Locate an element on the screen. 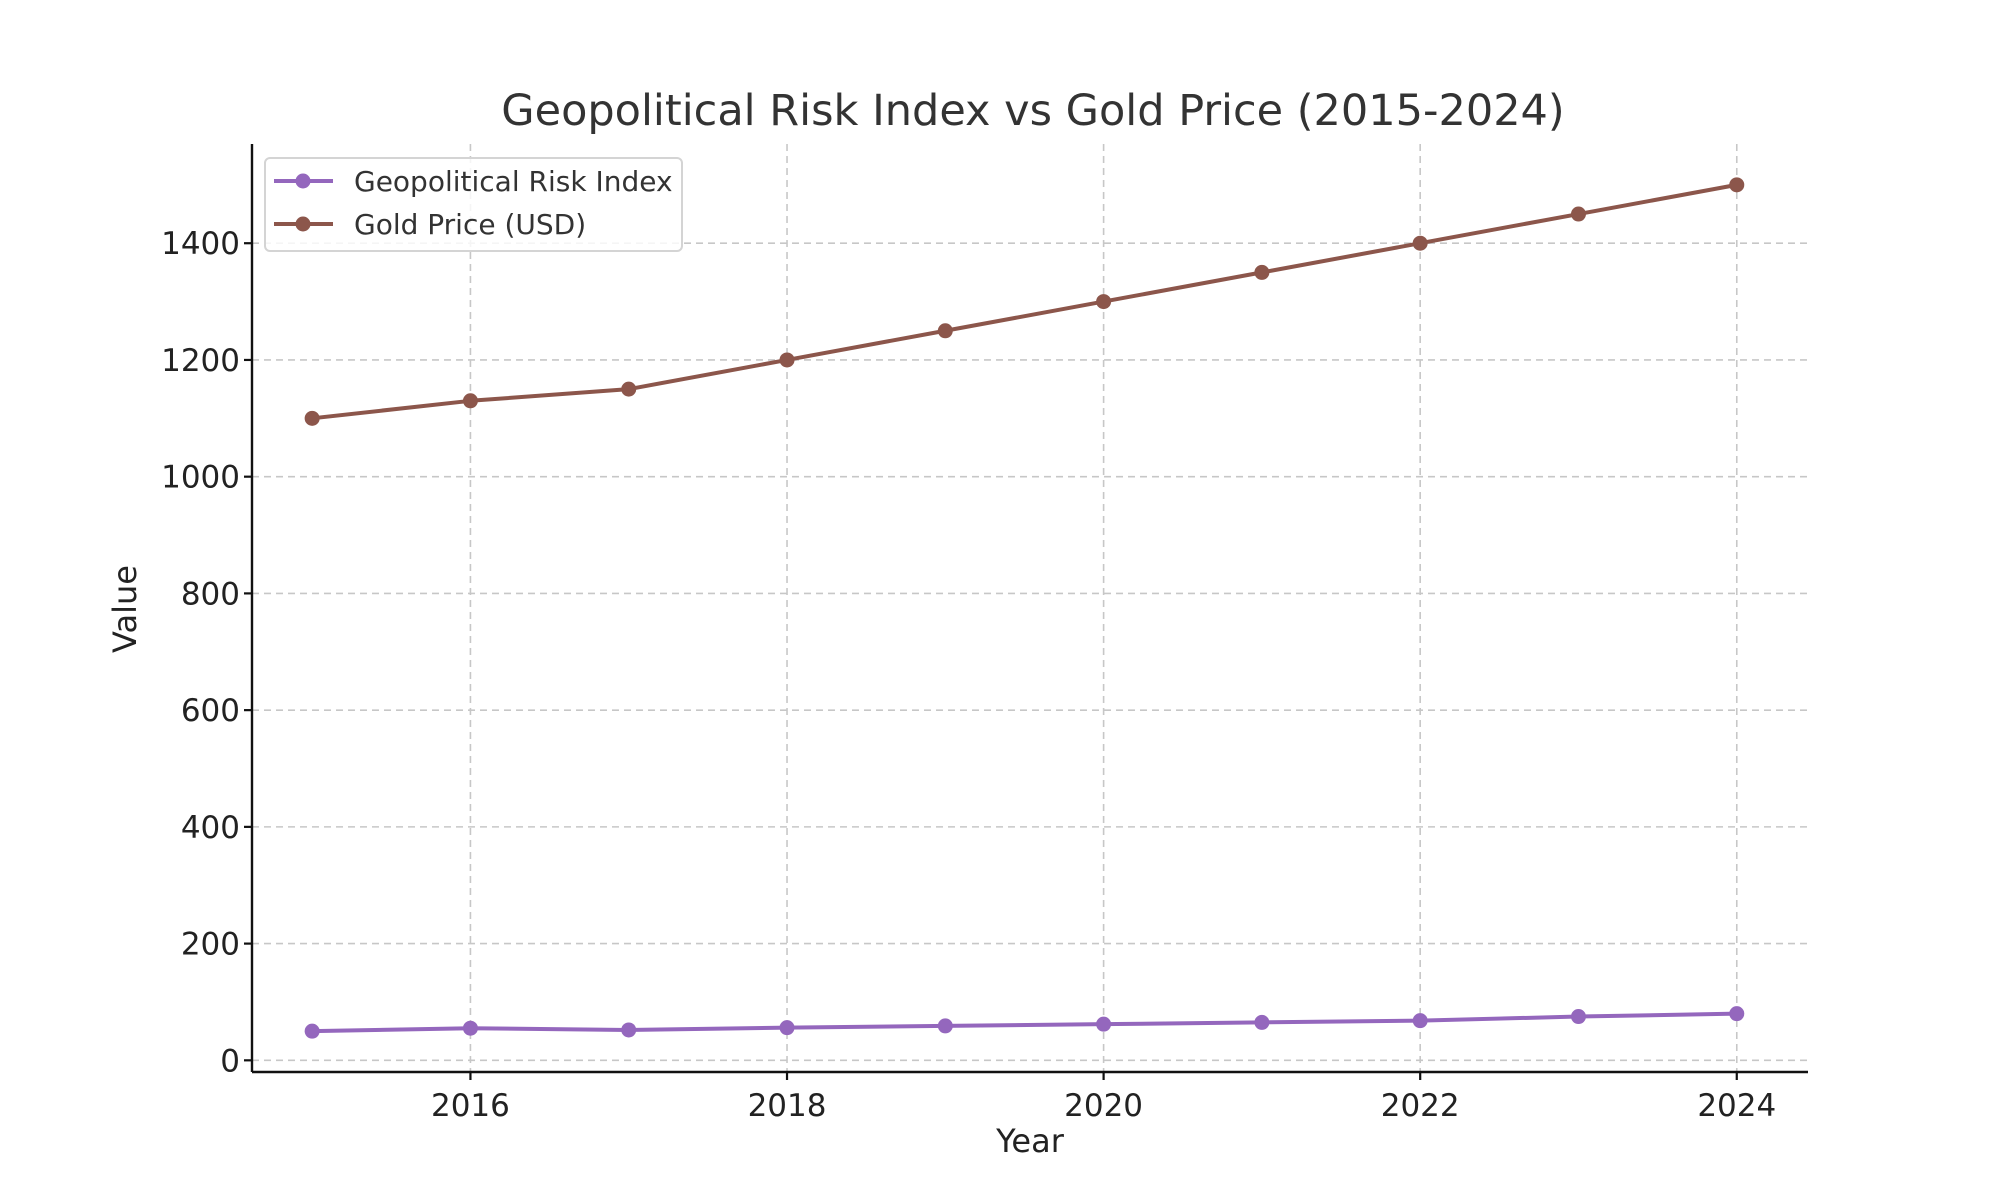  chart-legend: Geopolitical Risk Index Gold Price (USD) is located at coordinates (473, 204).